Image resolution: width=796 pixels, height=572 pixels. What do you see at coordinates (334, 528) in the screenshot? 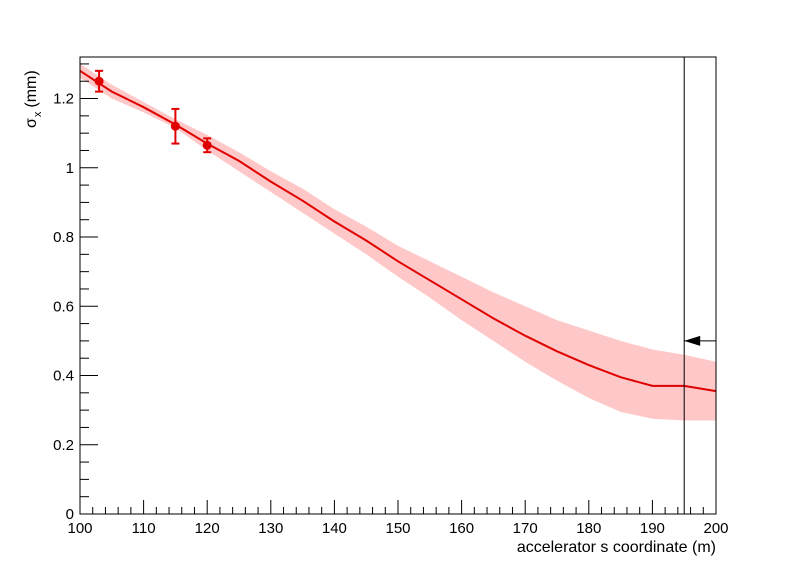
I see `x-tick-label: 140` at bounding box center [334, 528].